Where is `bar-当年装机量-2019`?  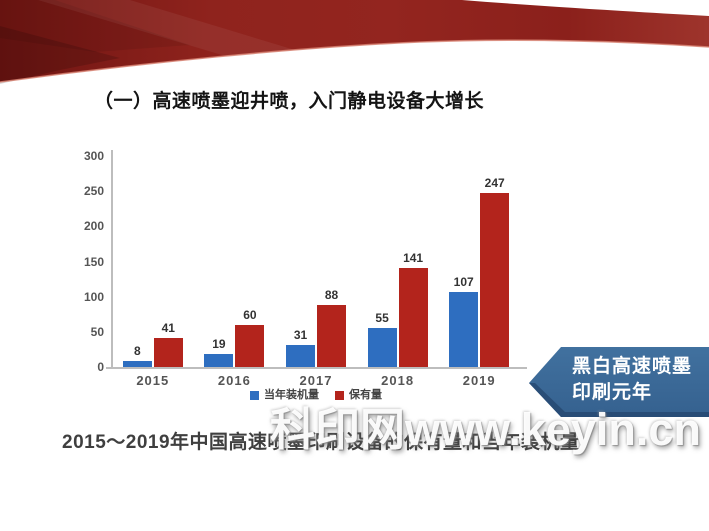
bar-当年装机量-2019 is located at coordinates (464, 329).